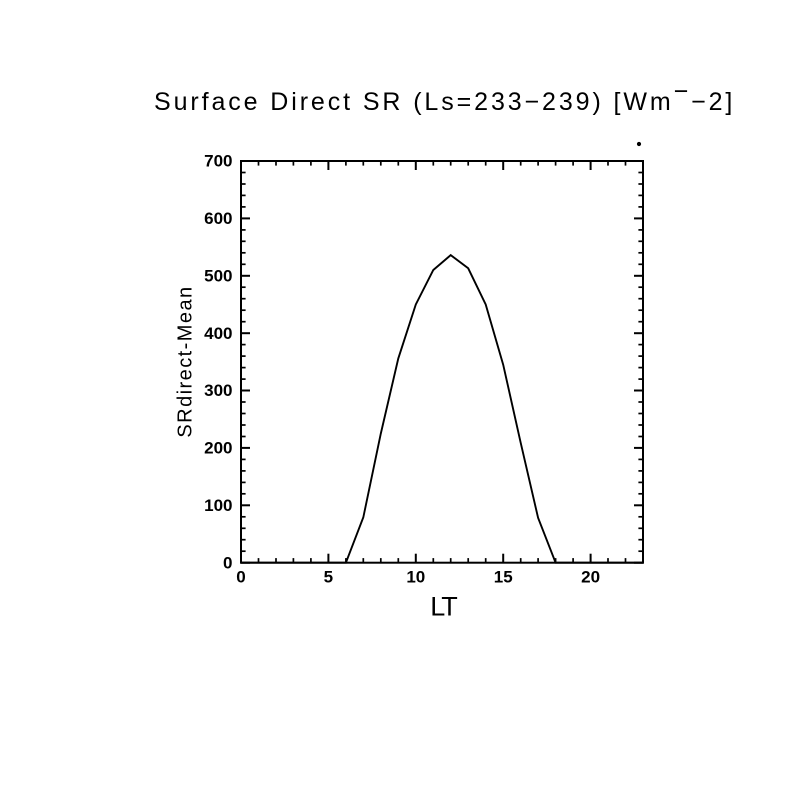 This screenshot has width=804, height=809. I want to click on svg-text: 400, so click(218, 333).